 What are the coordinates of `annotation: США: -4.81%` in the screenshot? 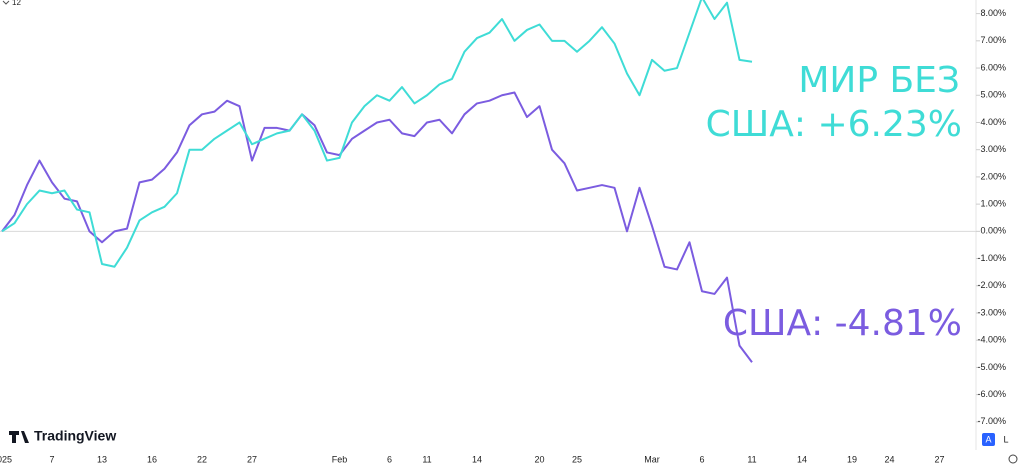 It's located at (842, 323).